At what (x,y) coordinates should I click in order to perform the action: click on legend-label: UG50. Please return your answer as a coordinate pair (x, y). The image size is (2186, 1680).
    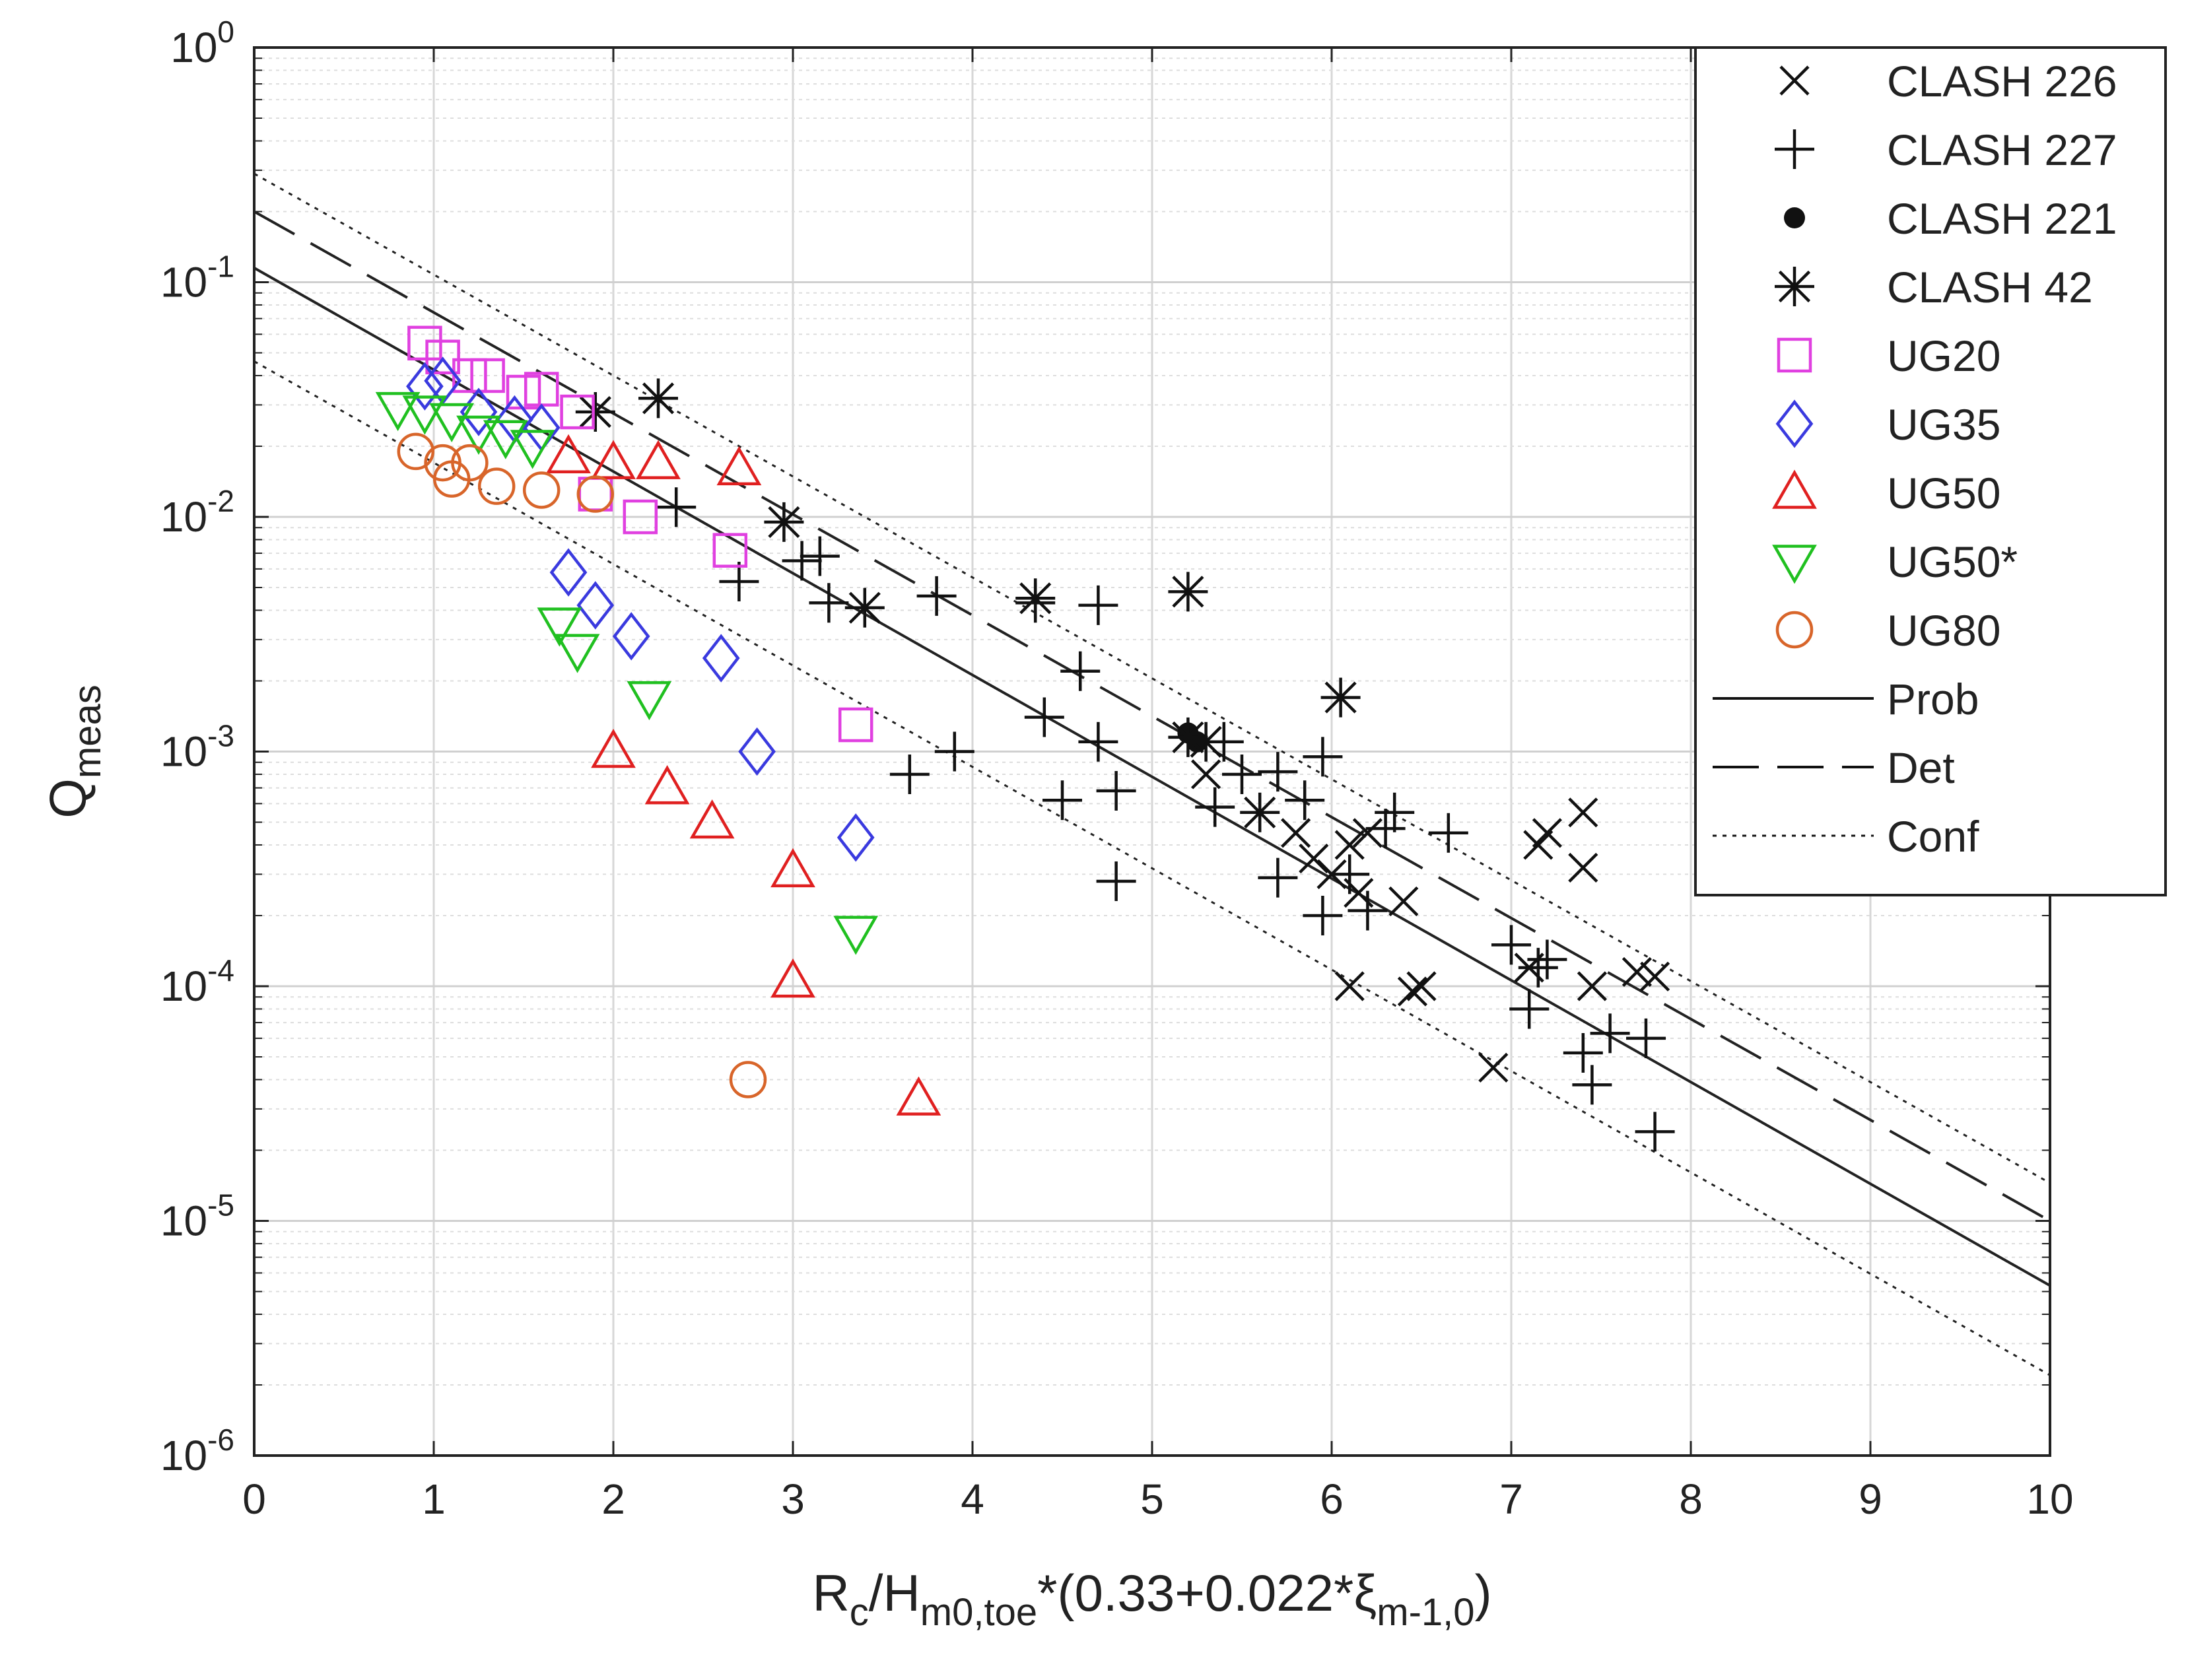
    Looking at the image, I should click on (1943, 494).